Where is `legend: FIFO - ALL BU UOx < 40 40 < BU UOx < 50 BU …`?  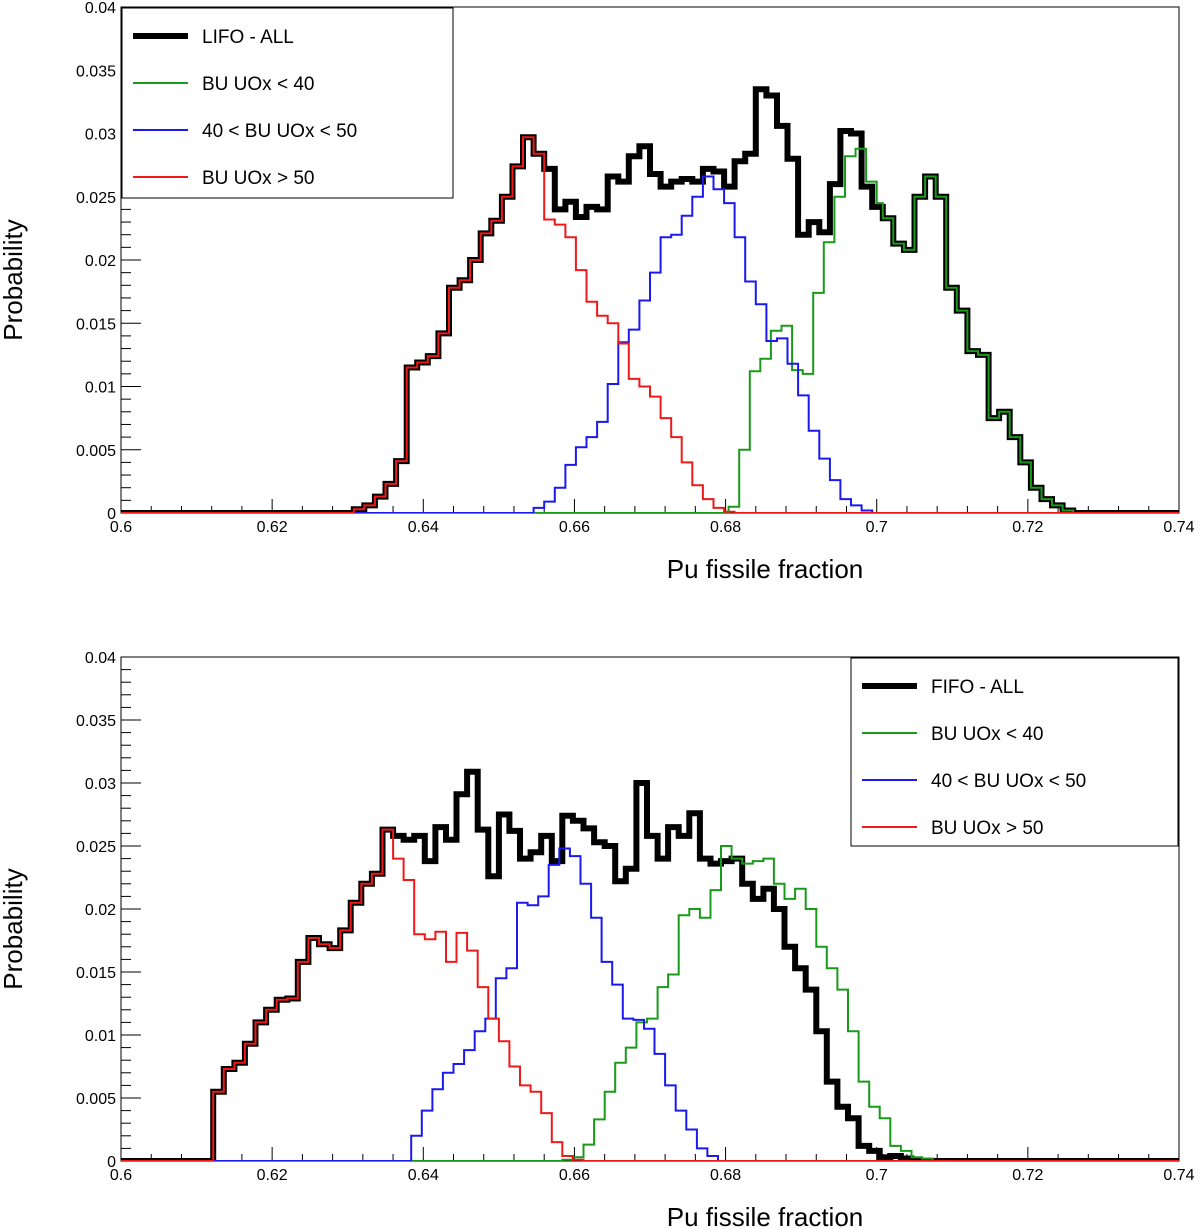 legend: FIFO - ALL BU UOx < 40 40 < BU UOx < 50 BU … is located at coordinates (1014, 752).